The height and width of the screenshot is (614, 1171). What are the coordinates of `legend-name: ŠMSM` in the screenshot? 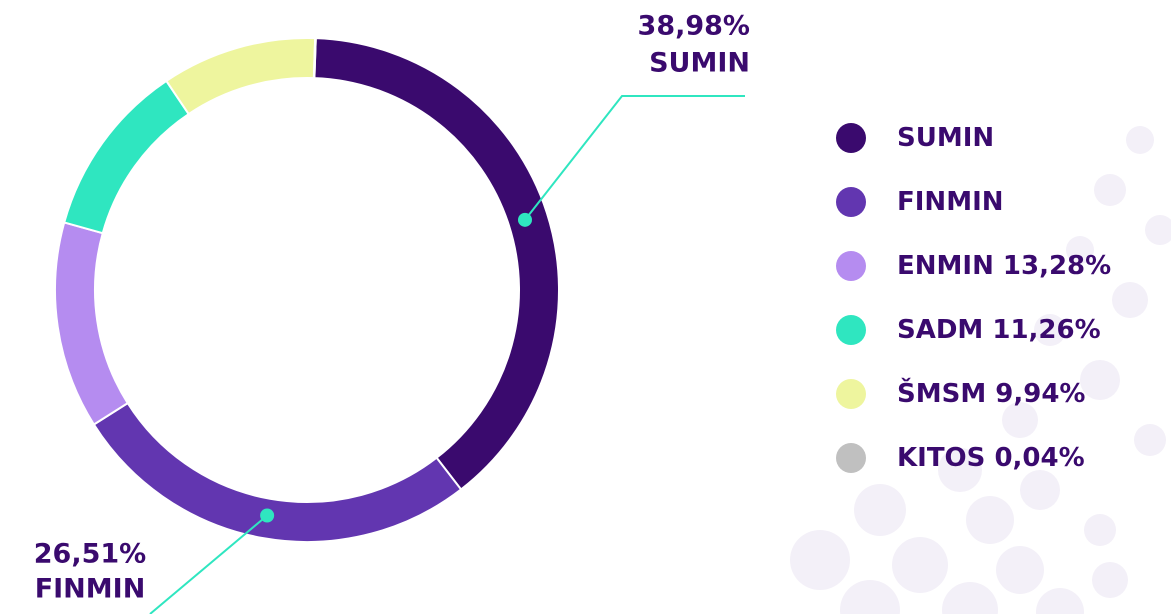 It's located at (941, 393).